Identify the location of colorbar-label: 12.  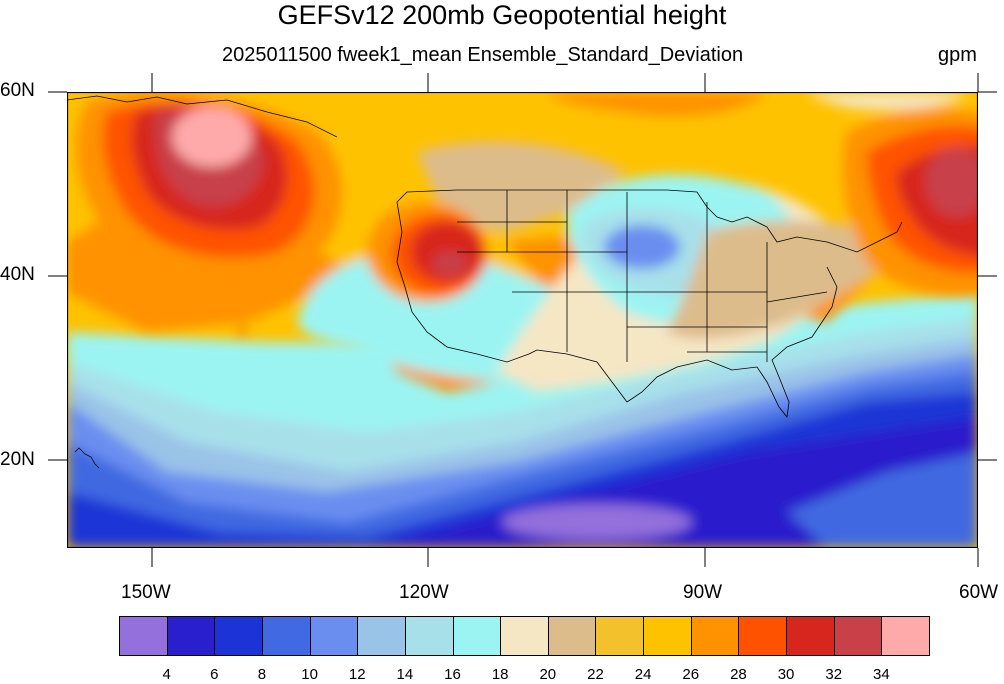
(357, 674).